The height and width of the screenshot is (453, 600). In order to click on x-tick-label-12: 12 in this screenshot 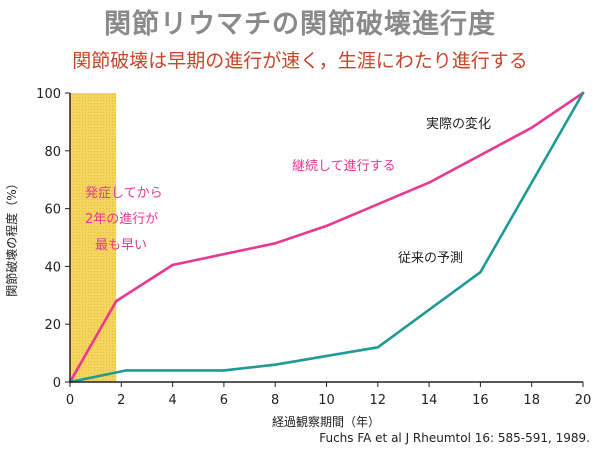, I will do `click(378, 400)`.